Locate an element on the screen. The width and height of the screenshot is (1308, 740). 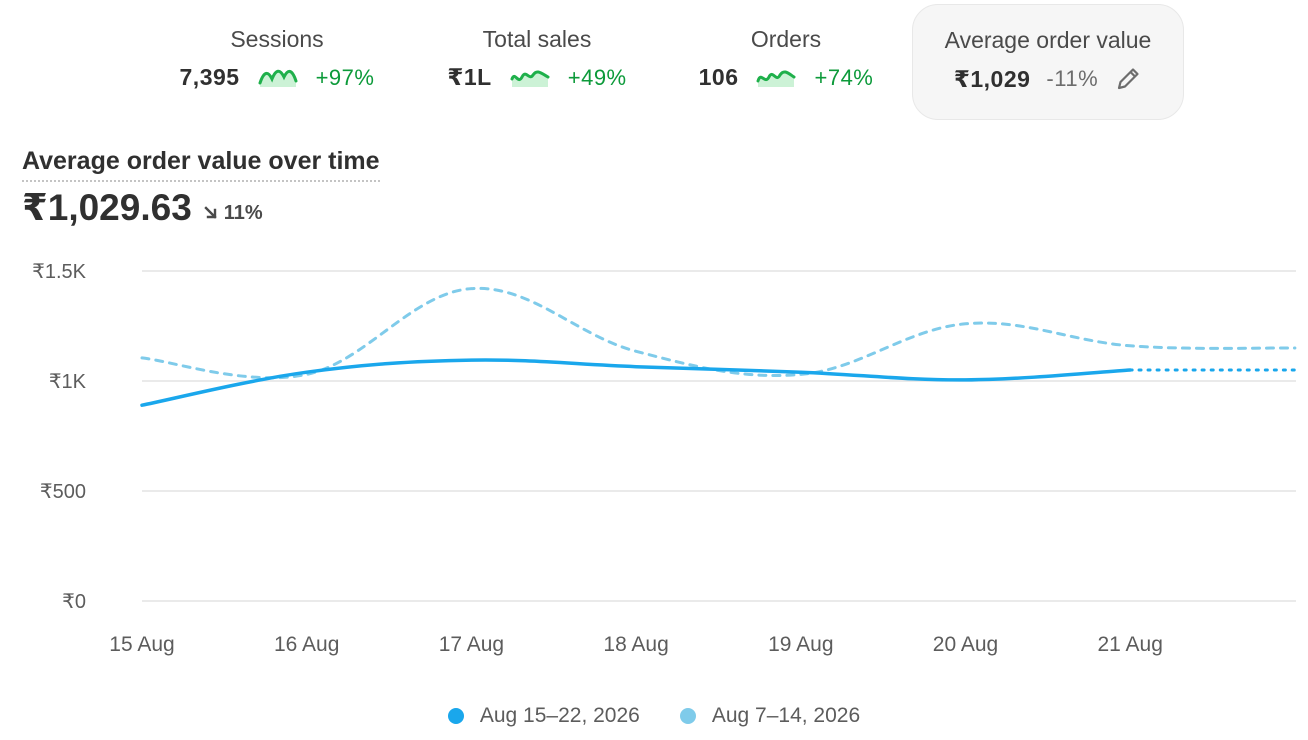
legend-label-current: Aug 15–22, 2026 is located at coordinates (559, 715).